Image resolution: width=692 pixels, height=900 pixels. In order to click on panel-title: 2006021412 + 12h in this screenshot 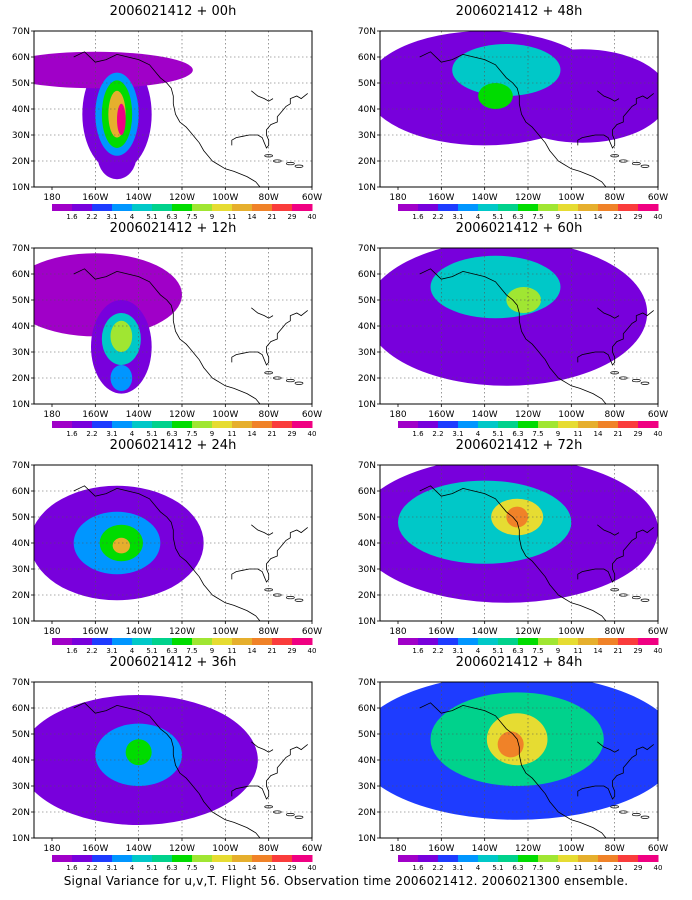, I will do `click(173, 228)`.